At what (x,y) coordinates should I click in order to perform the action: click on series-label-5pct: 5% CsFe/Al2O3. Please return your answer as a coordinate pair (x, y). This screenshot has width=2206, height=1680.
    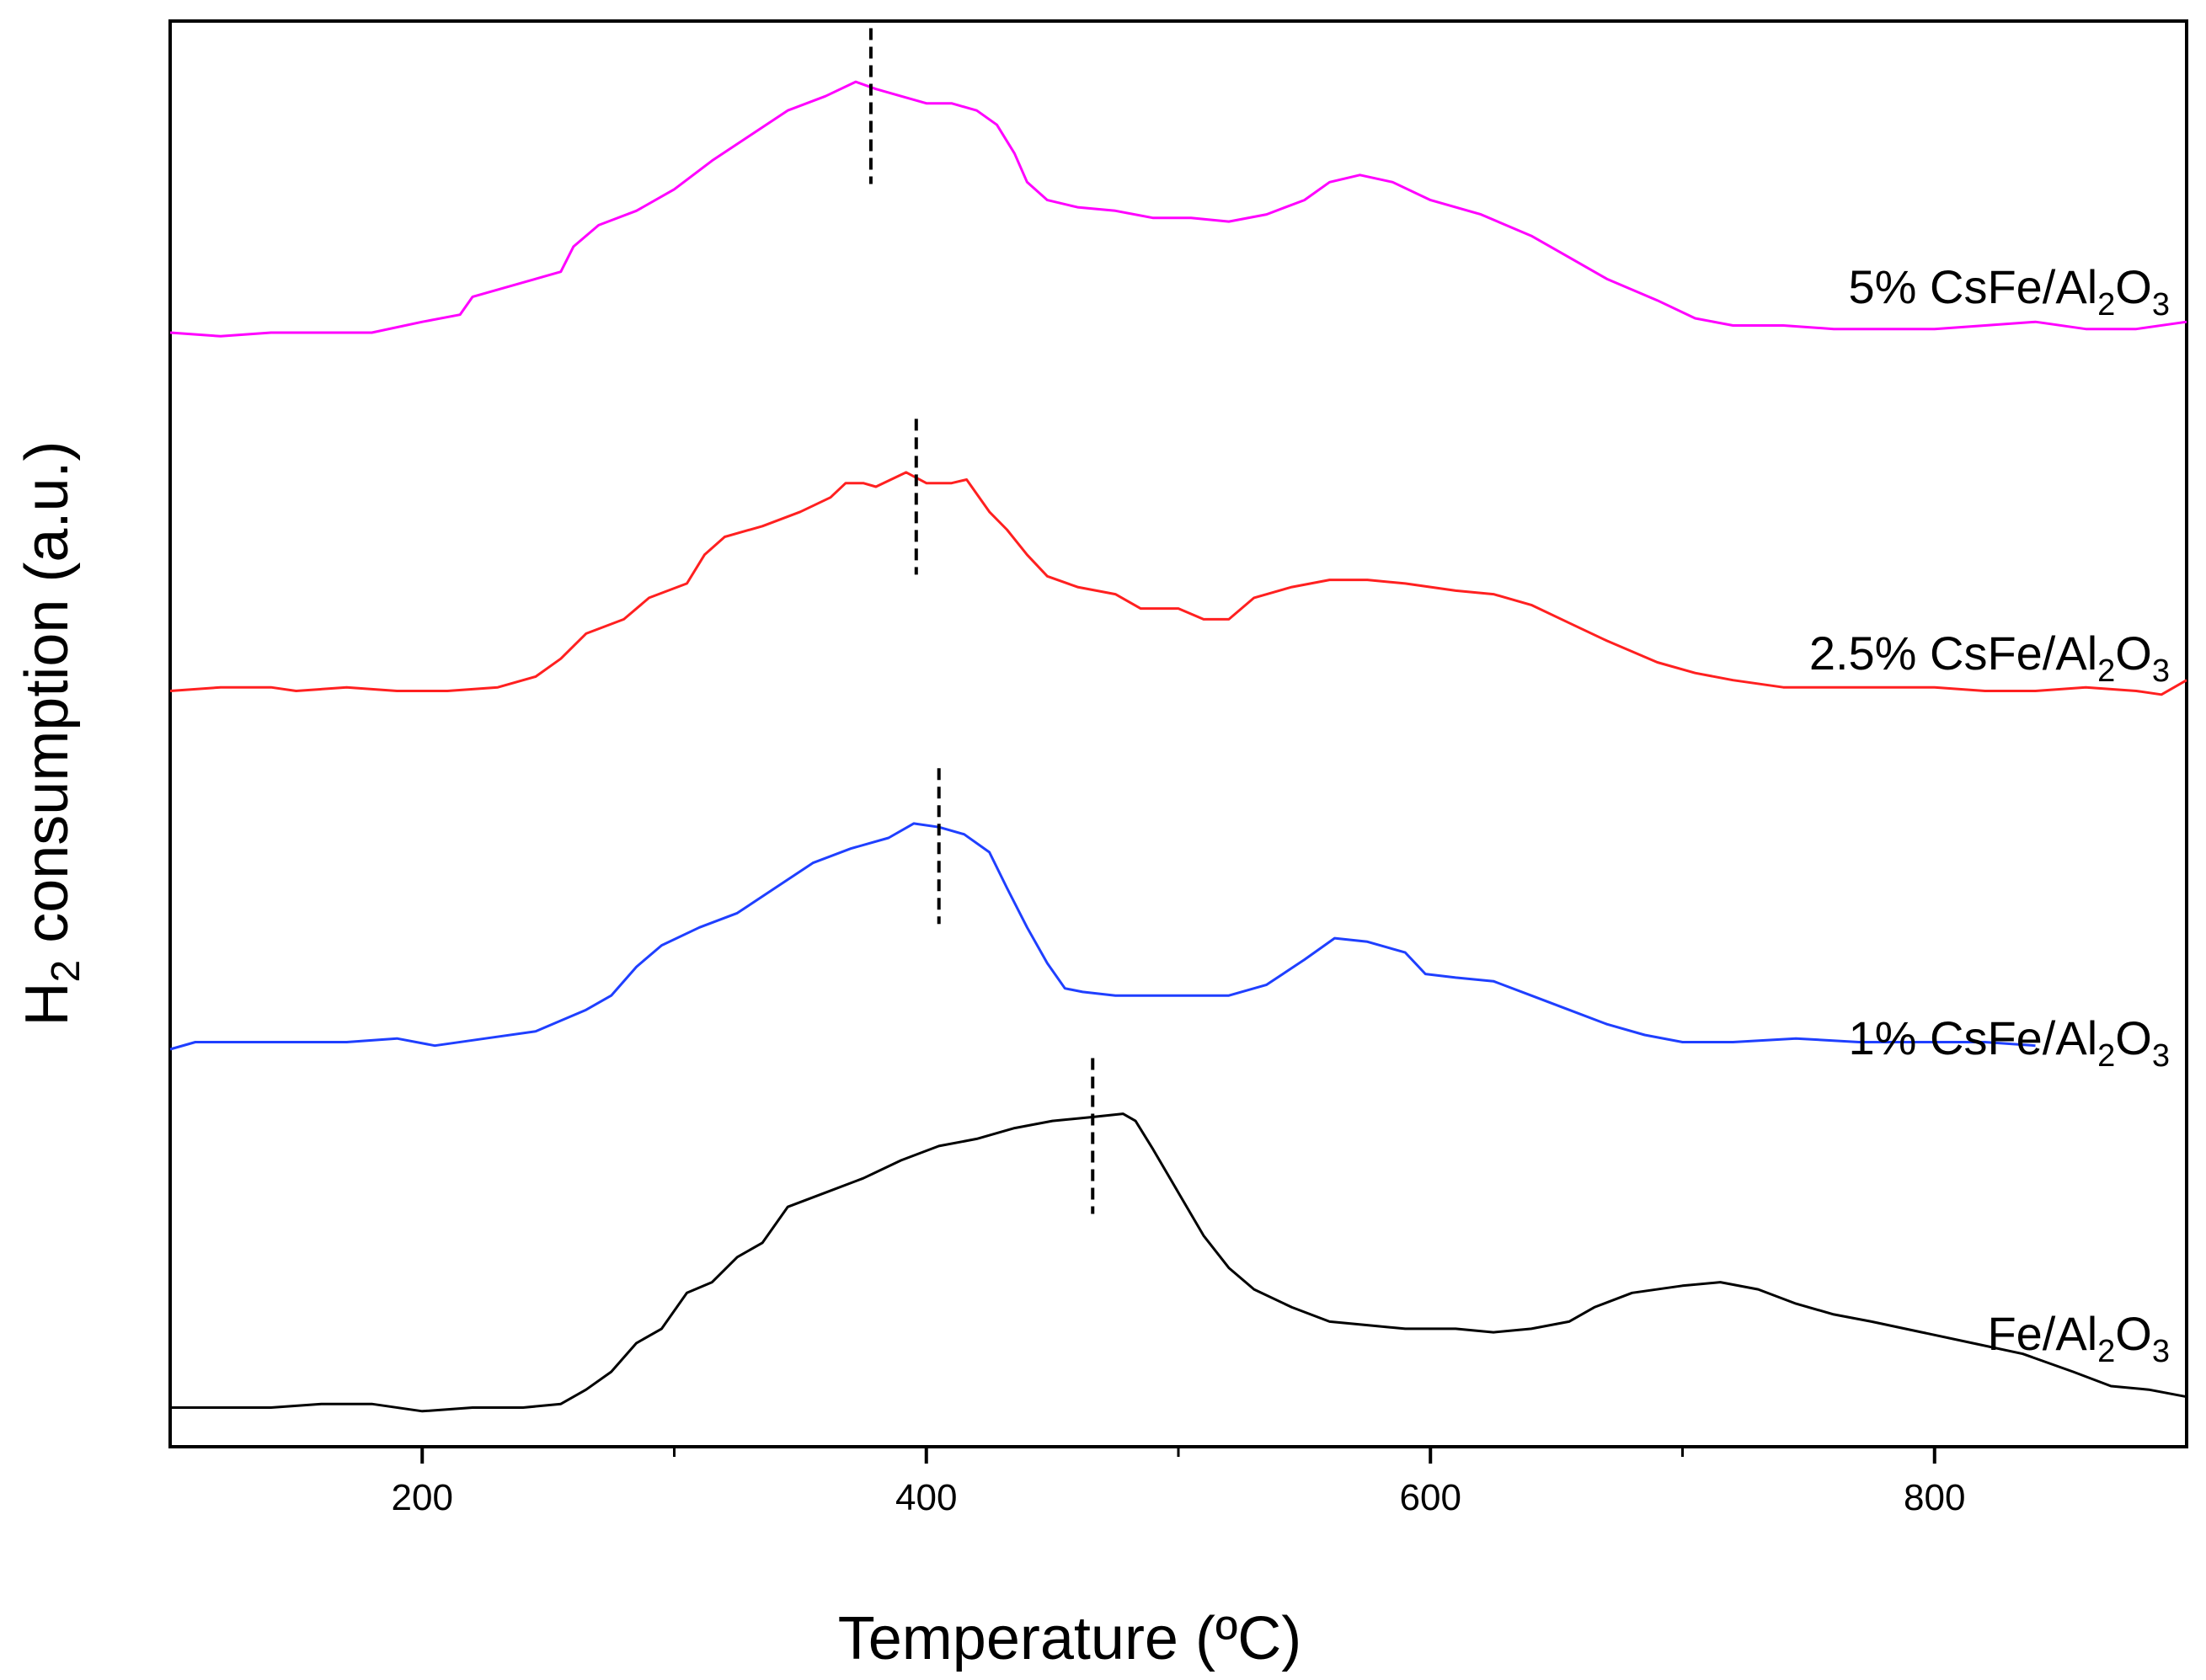
    Looking at the image, I should click on (2009, 291).